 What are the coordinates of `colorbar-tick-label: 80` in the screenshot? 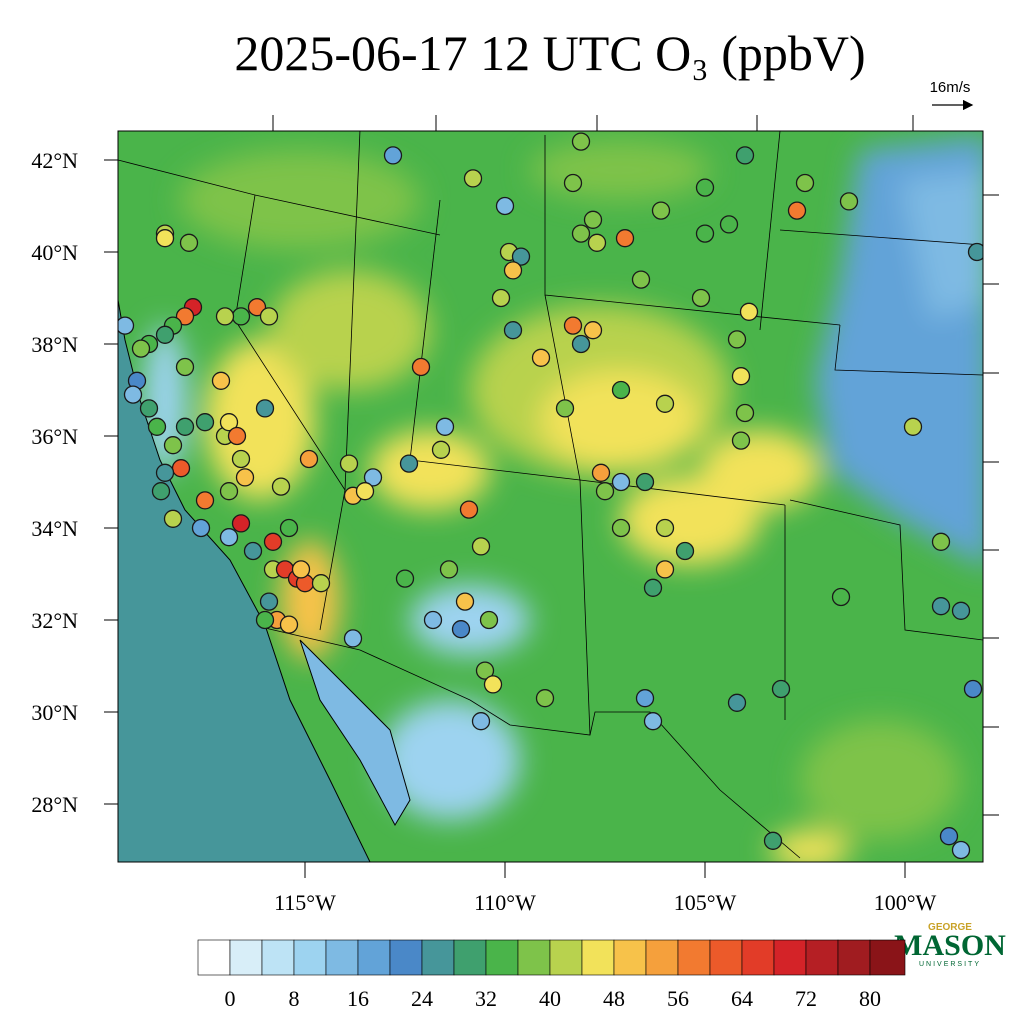 It's located at (870, 998).